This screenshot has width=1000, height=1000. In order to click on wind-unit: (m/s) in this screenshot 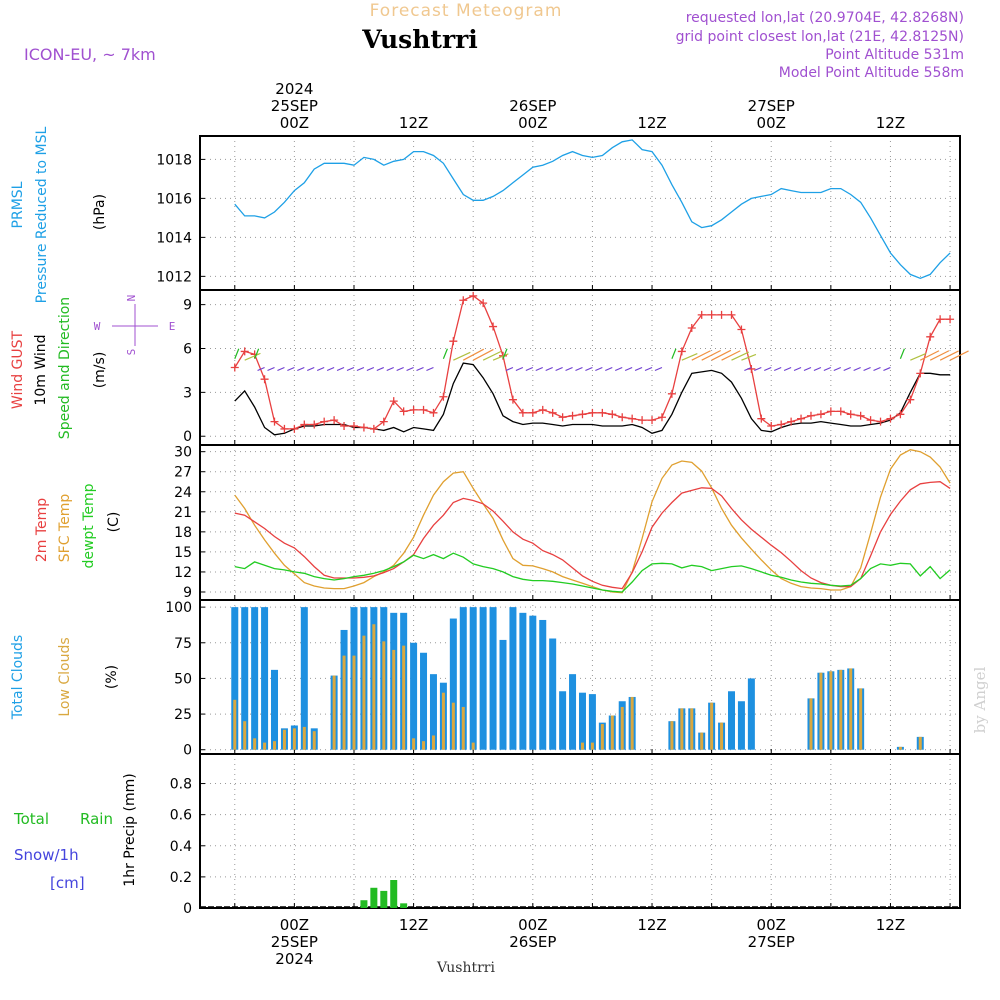, I will do `click(100, 370)`.